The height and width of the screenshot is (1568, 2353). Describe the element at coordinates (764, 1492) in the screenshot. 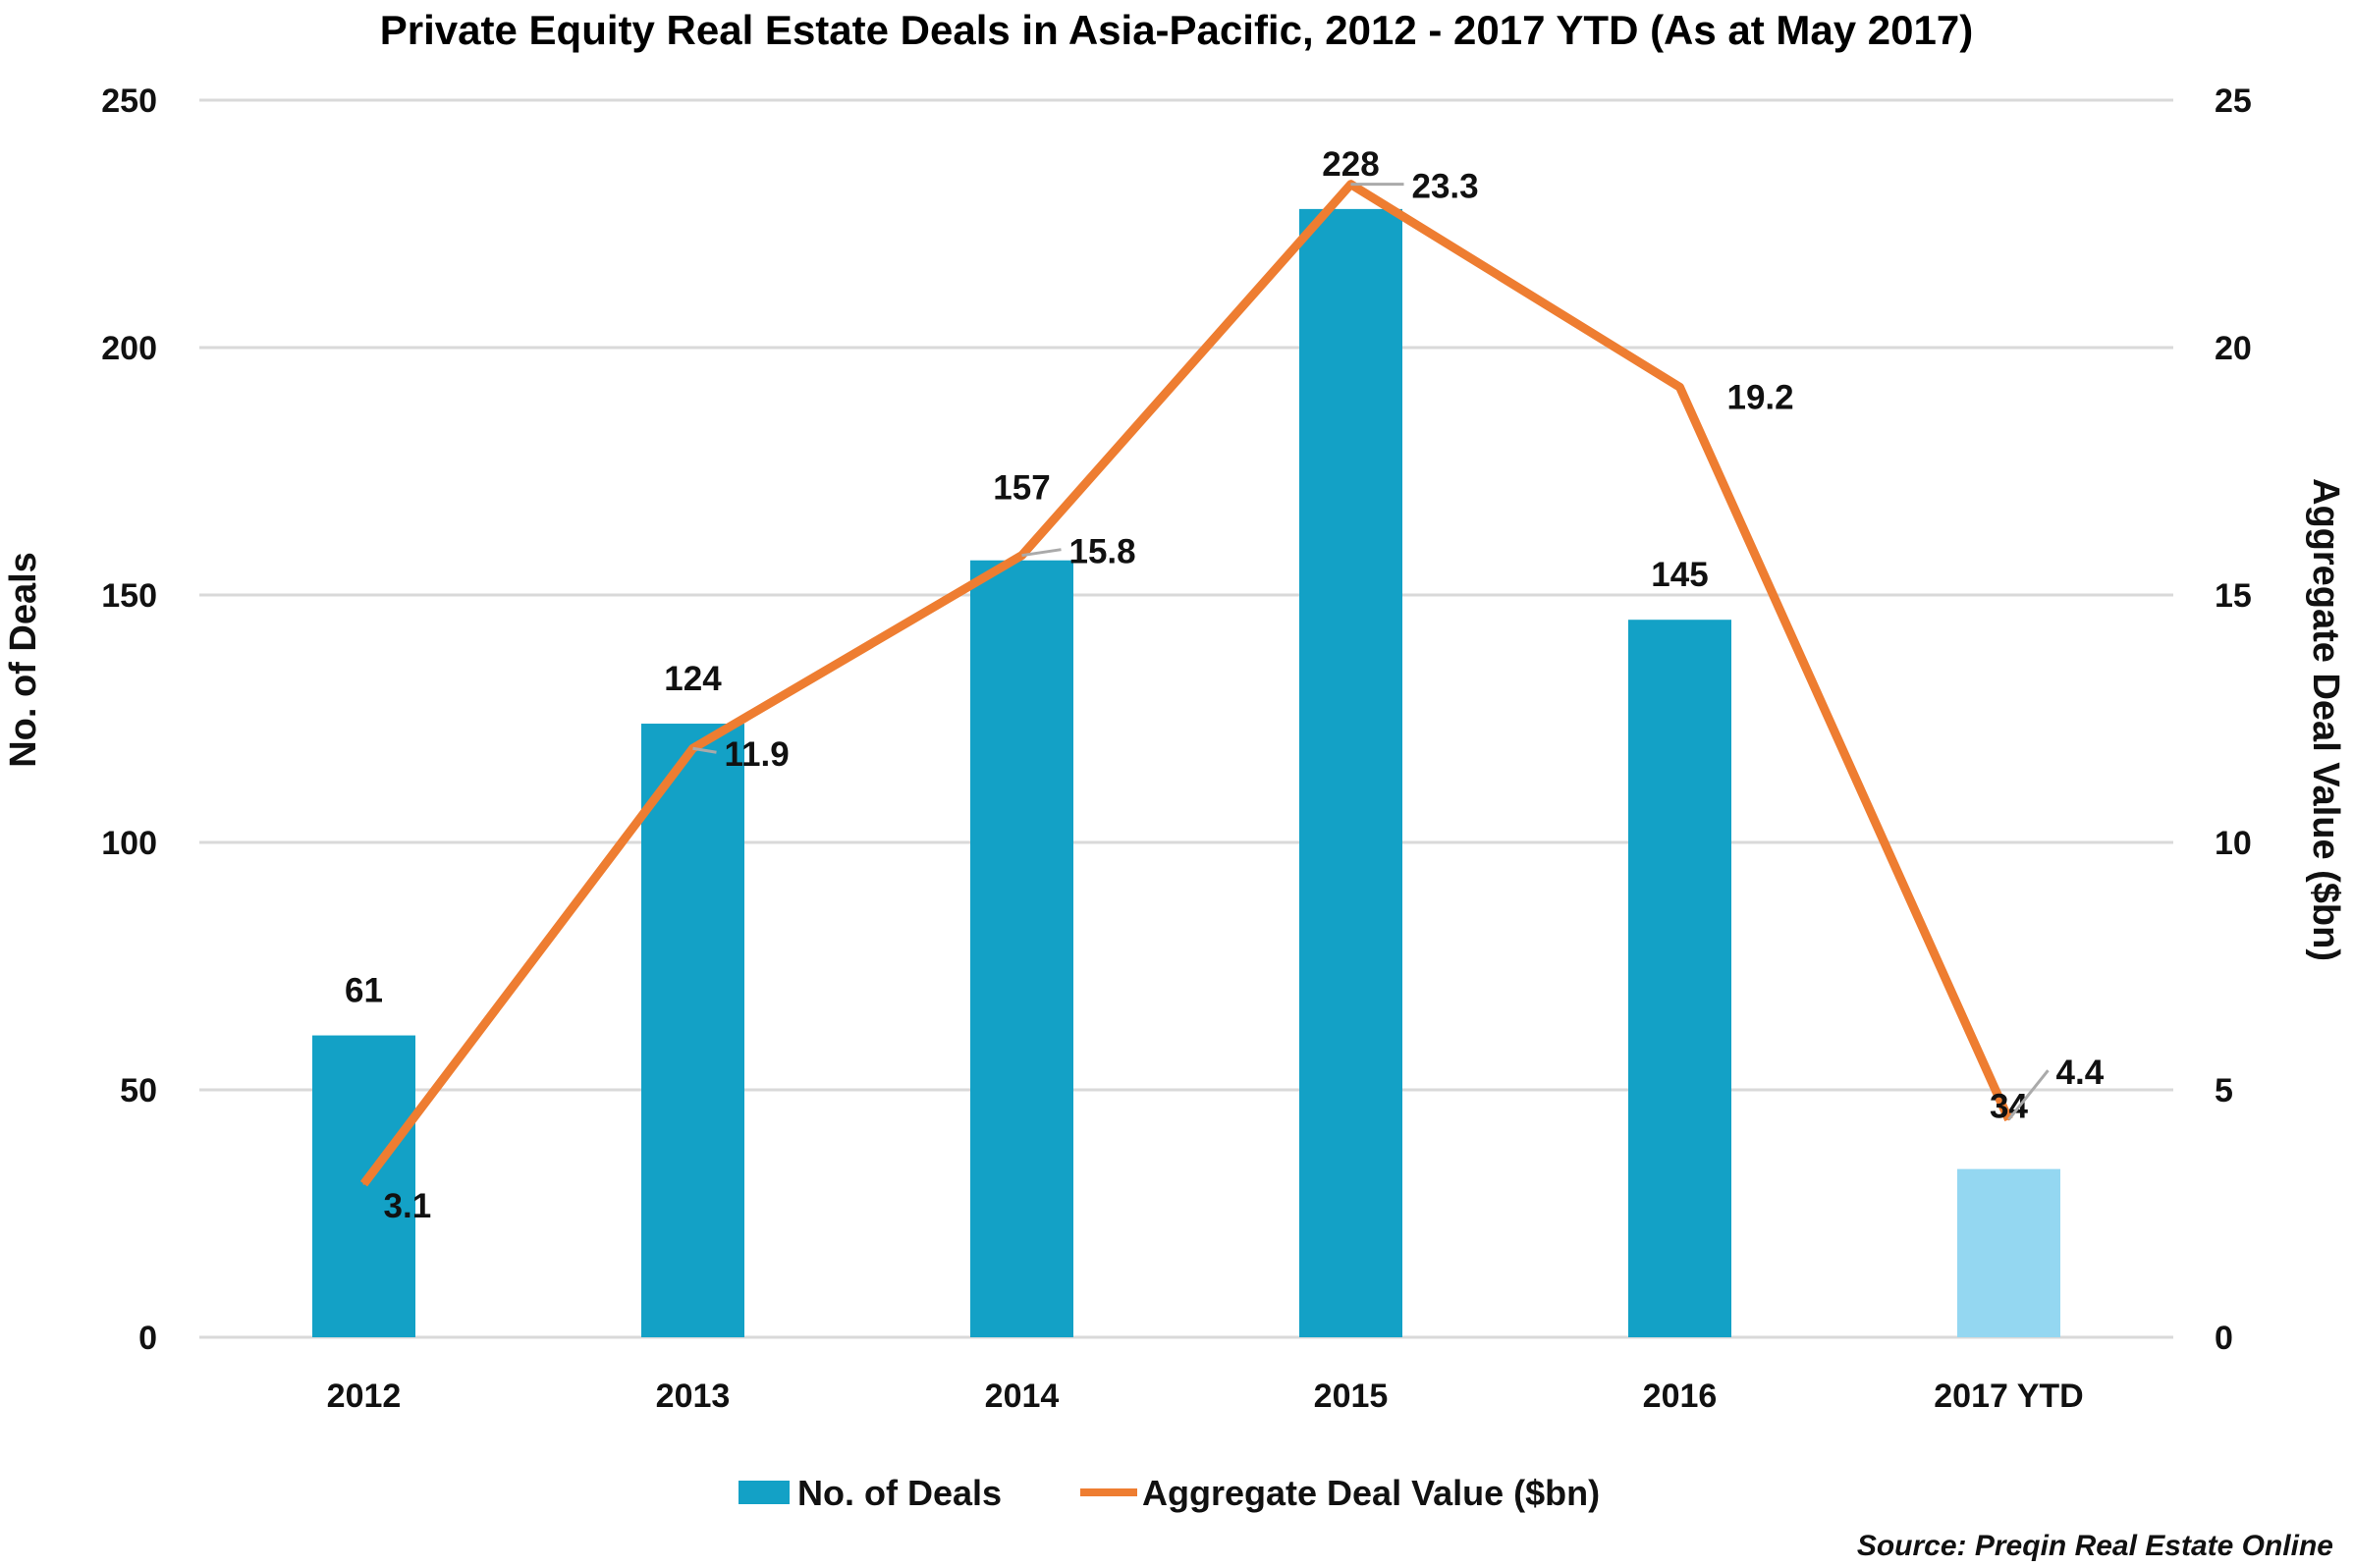

I see `legend-swatch-bars` at that location.